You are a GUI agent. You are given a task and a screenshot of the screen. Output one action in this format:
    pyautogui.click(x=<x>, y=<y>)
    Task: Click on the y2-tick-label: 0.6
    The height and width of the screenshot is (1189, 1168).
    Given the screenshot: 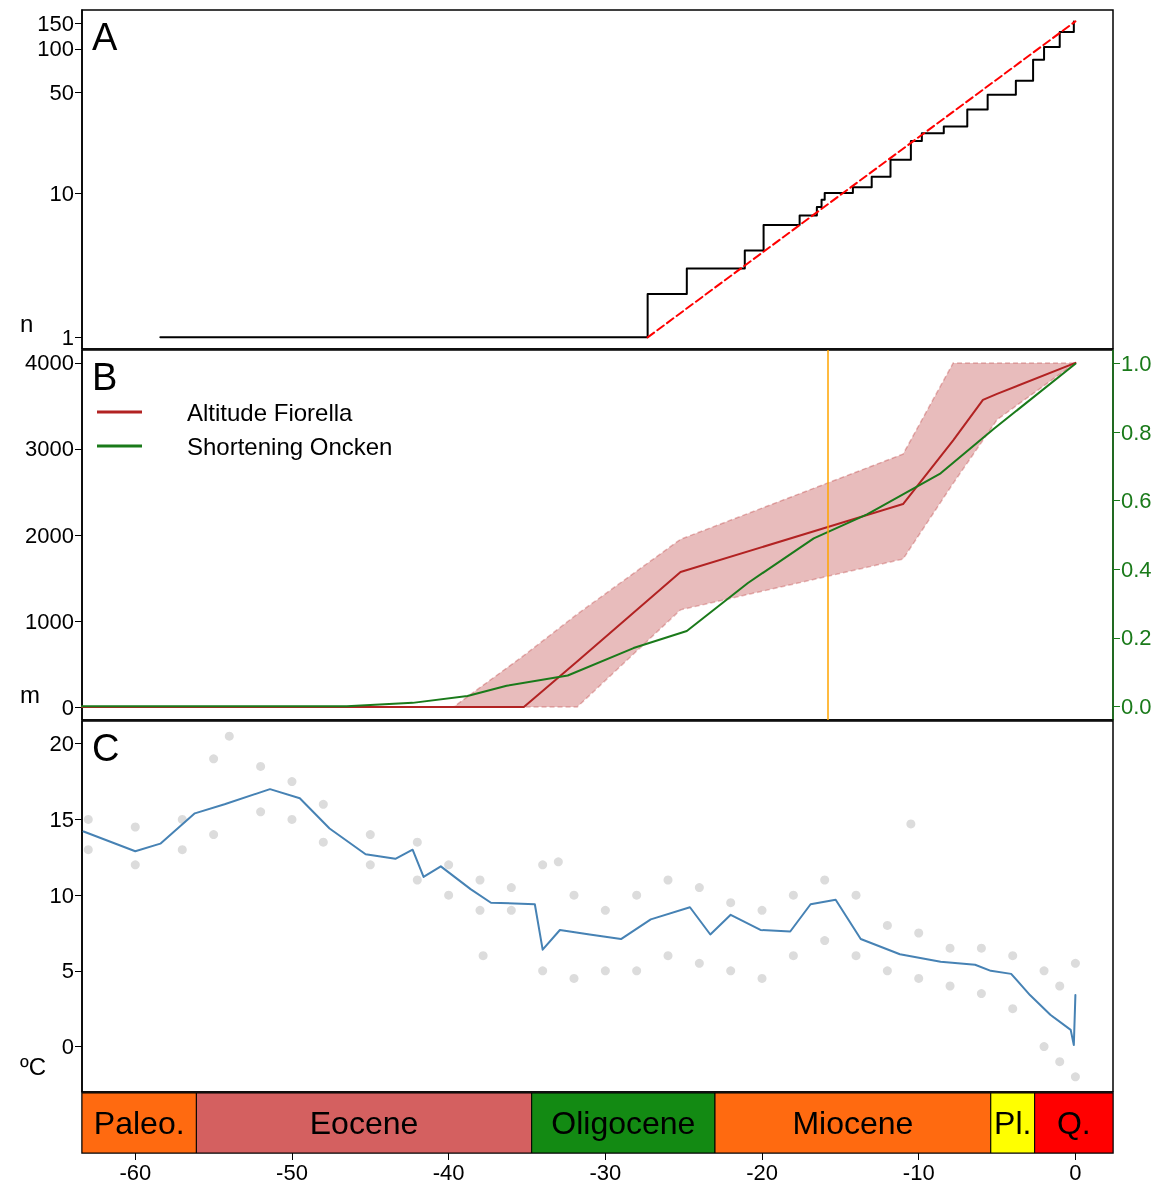 What is the action you would take?
    pyautogui.click(x=1136, y=501)
    